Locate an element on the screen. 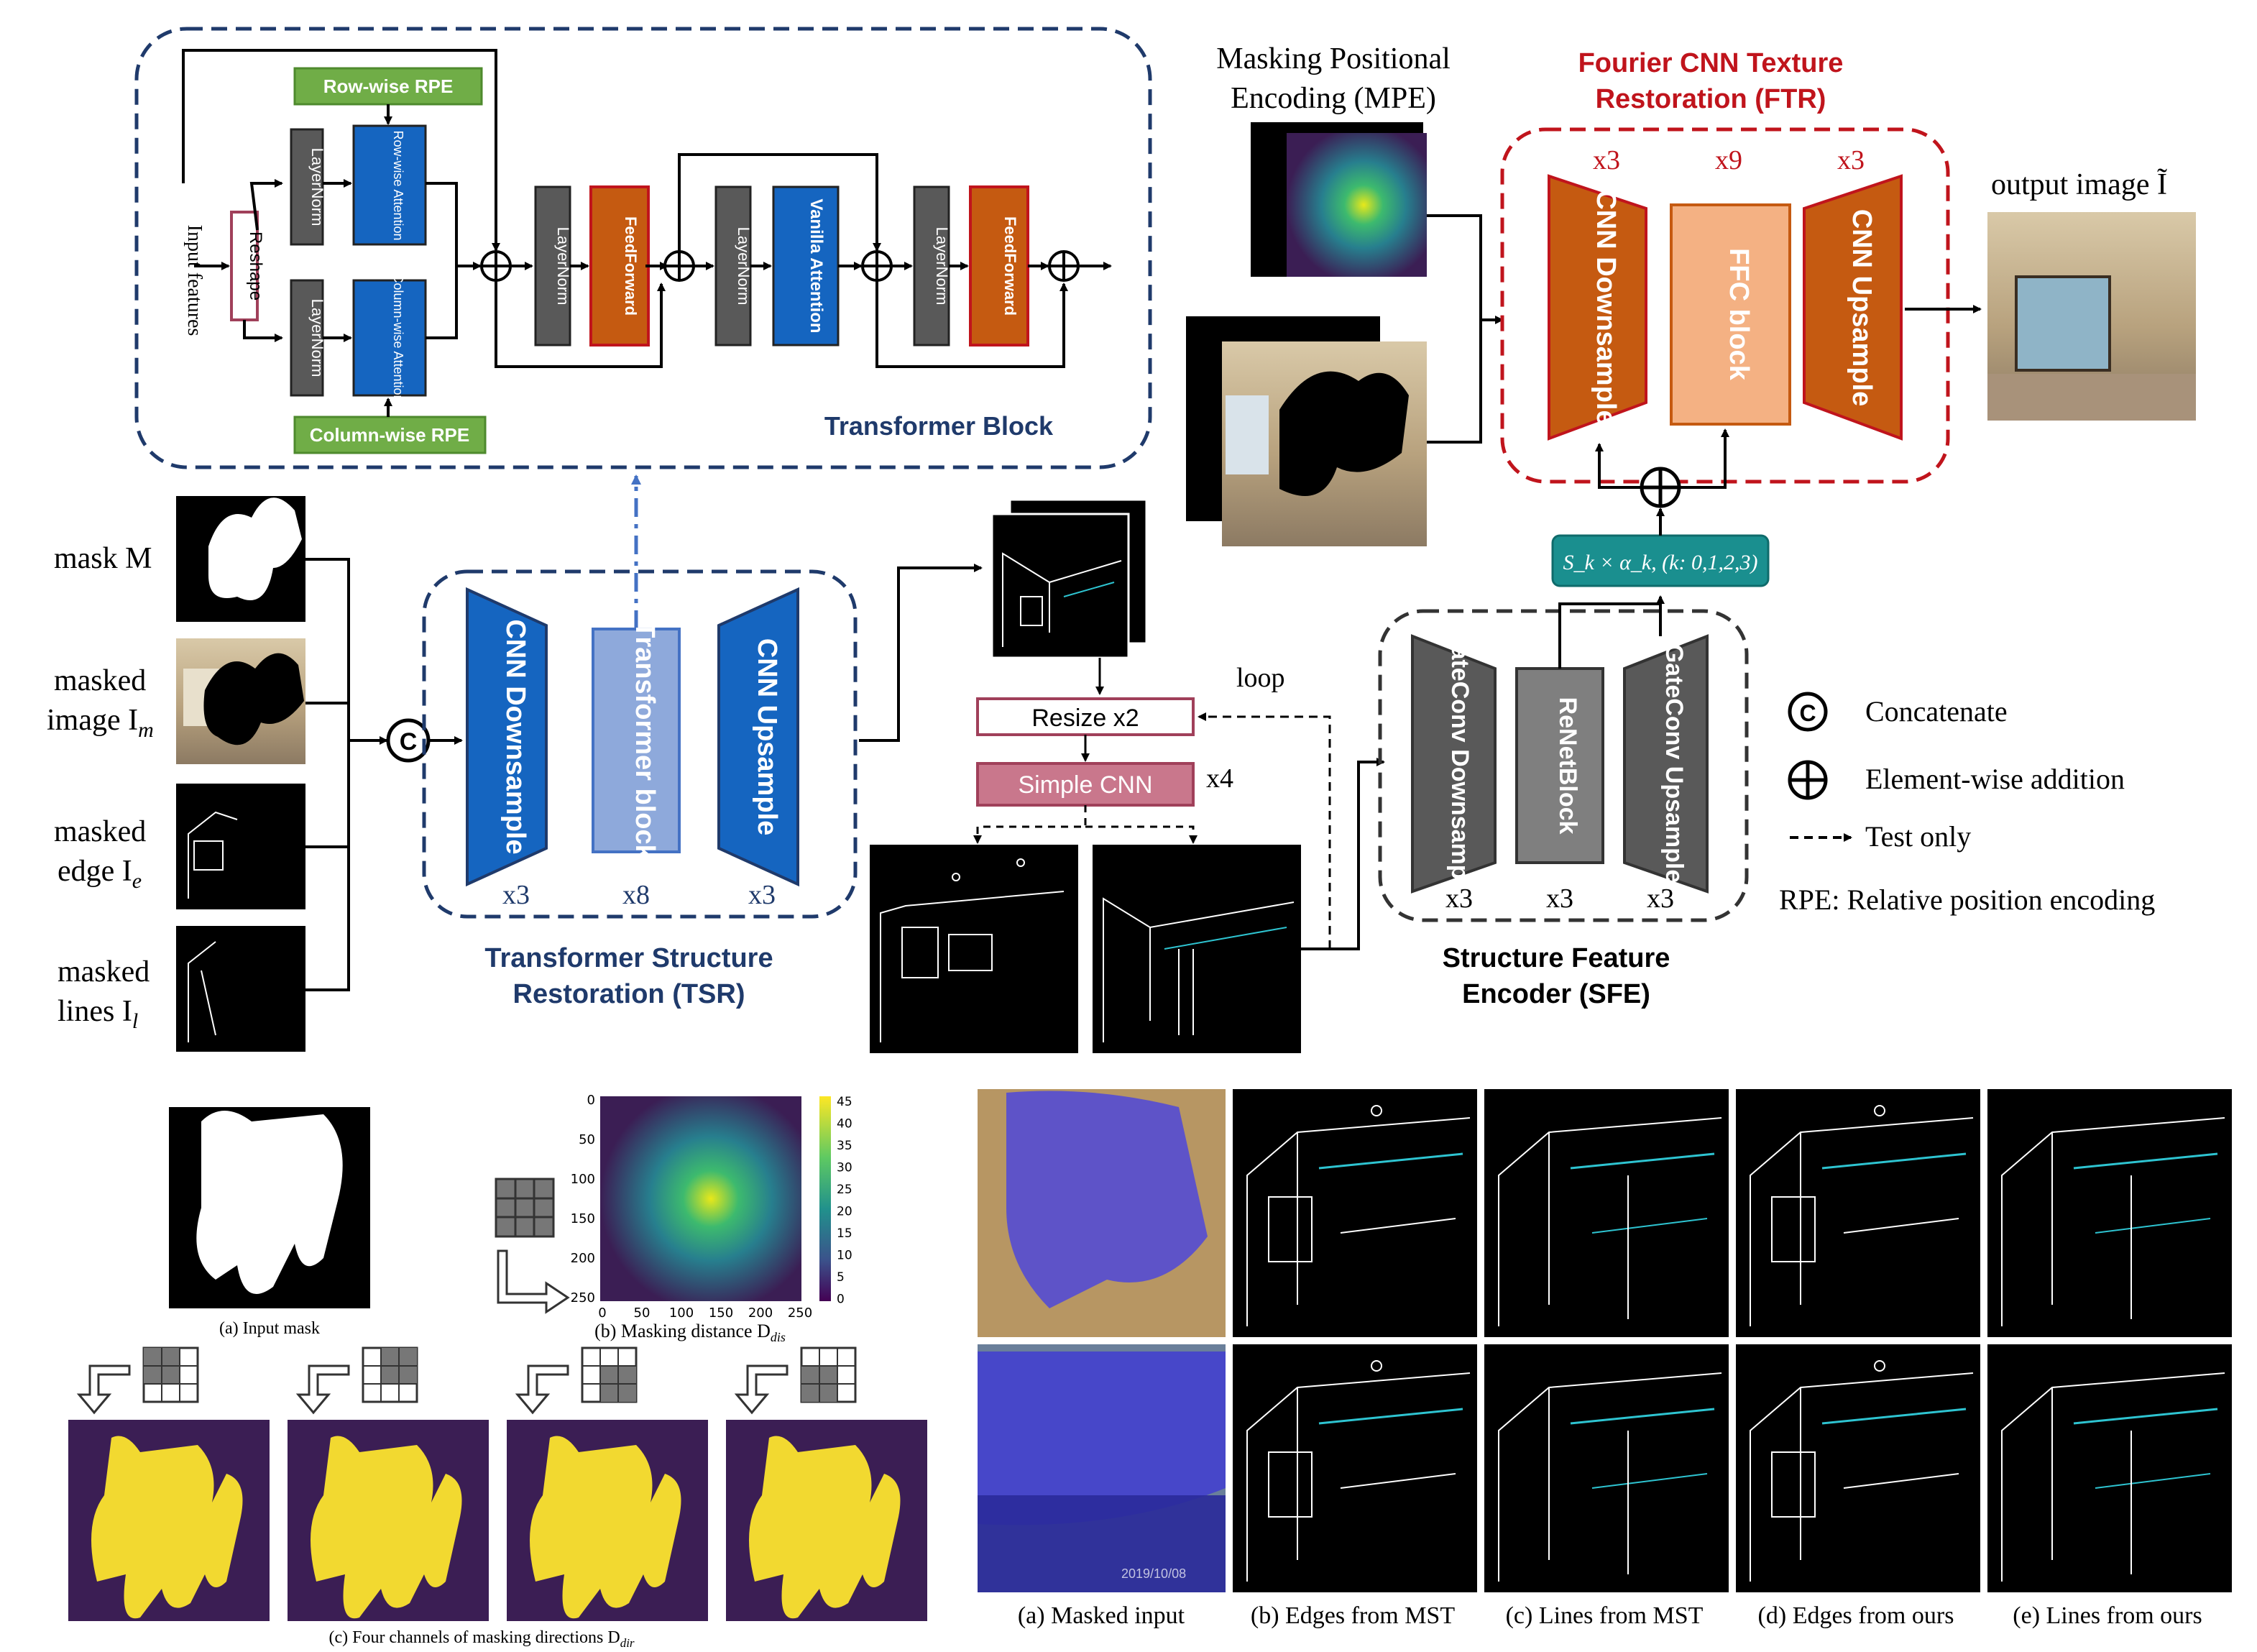  colorbar-tick: 40 is located at coordinates (845, 1124).